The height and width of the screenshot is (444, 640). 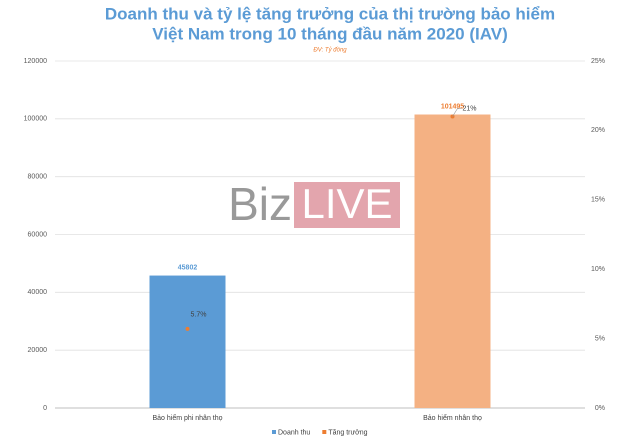 I want to click on point, so click(x=187, y=328).